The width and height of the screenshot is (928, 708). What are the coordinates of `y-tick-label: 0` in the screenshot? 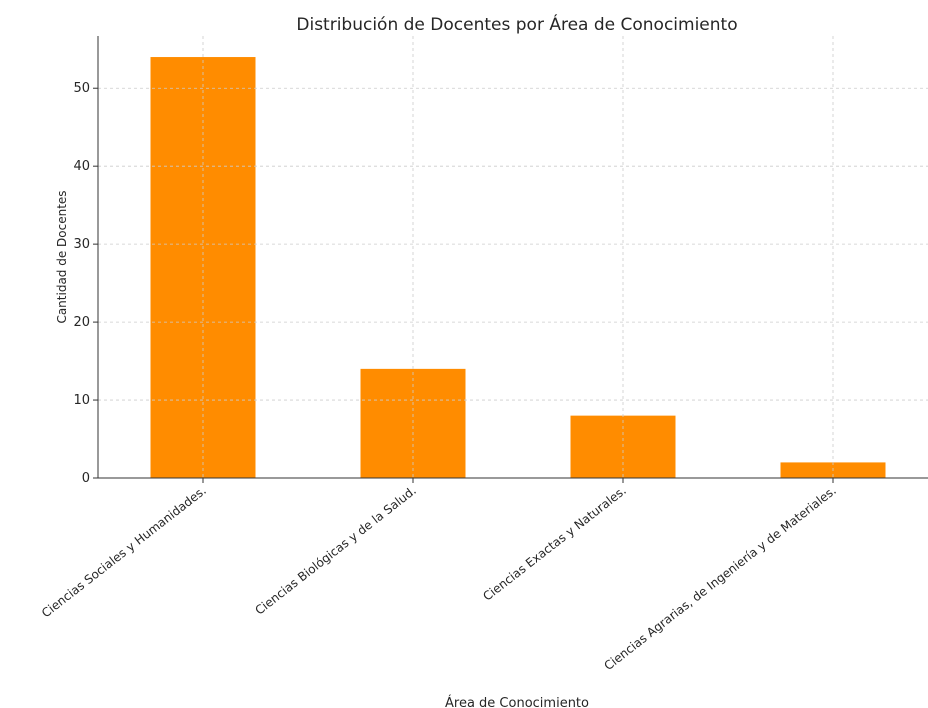 It's located at (86, 478).